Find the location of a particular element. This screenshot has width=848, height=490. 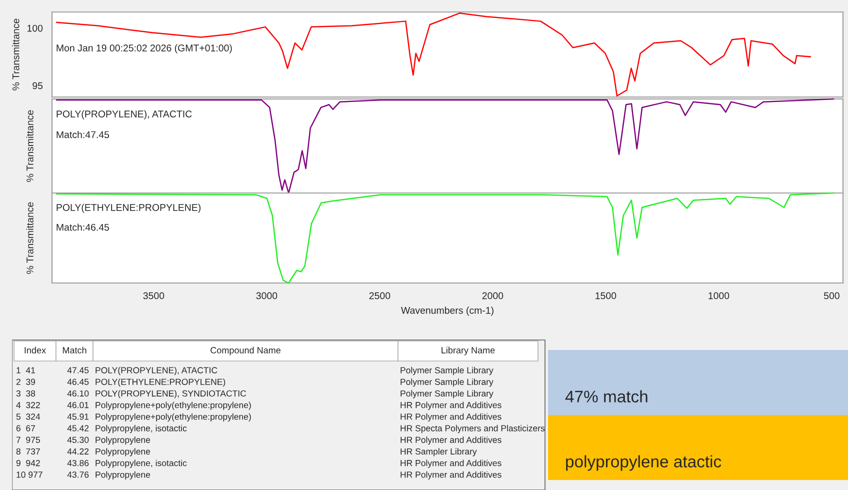

x-tick-label: 1000 is located at coordinates (719, 296).